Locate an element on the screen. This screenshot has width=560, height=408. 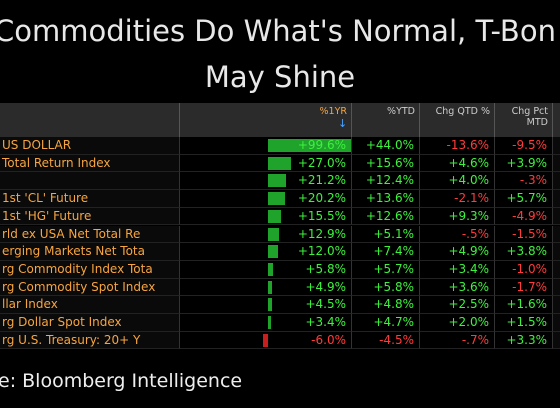
value-cell: -1.0% is located at coordinates (524, 269).